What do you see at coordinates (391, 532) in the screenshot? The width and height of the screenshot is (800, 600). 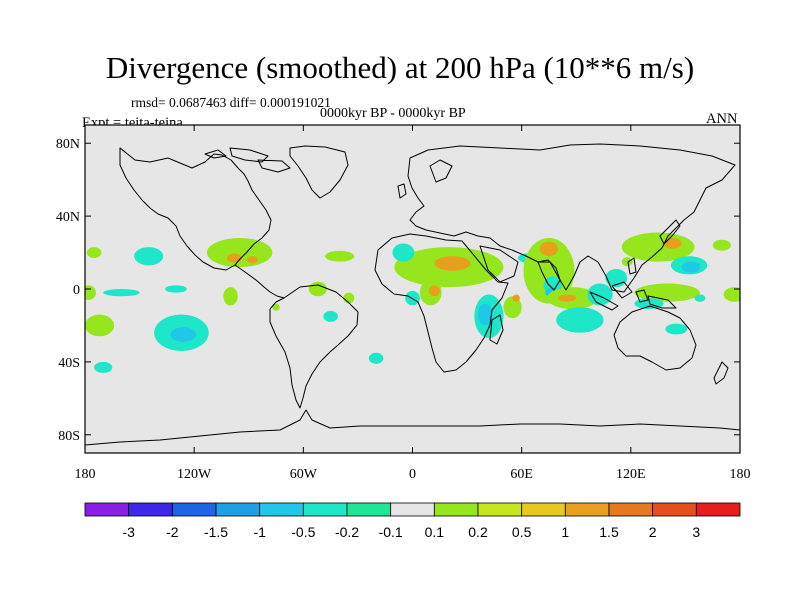 I see `colorbar-label: -0.1` at bounding box center [391, 532].